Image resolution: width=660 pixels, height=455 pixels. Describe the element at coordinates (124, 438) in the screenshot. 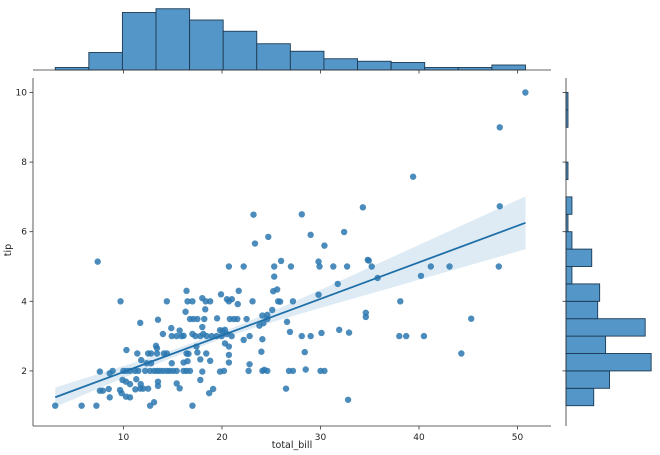

I see `x-tick-label: 10` at that location.